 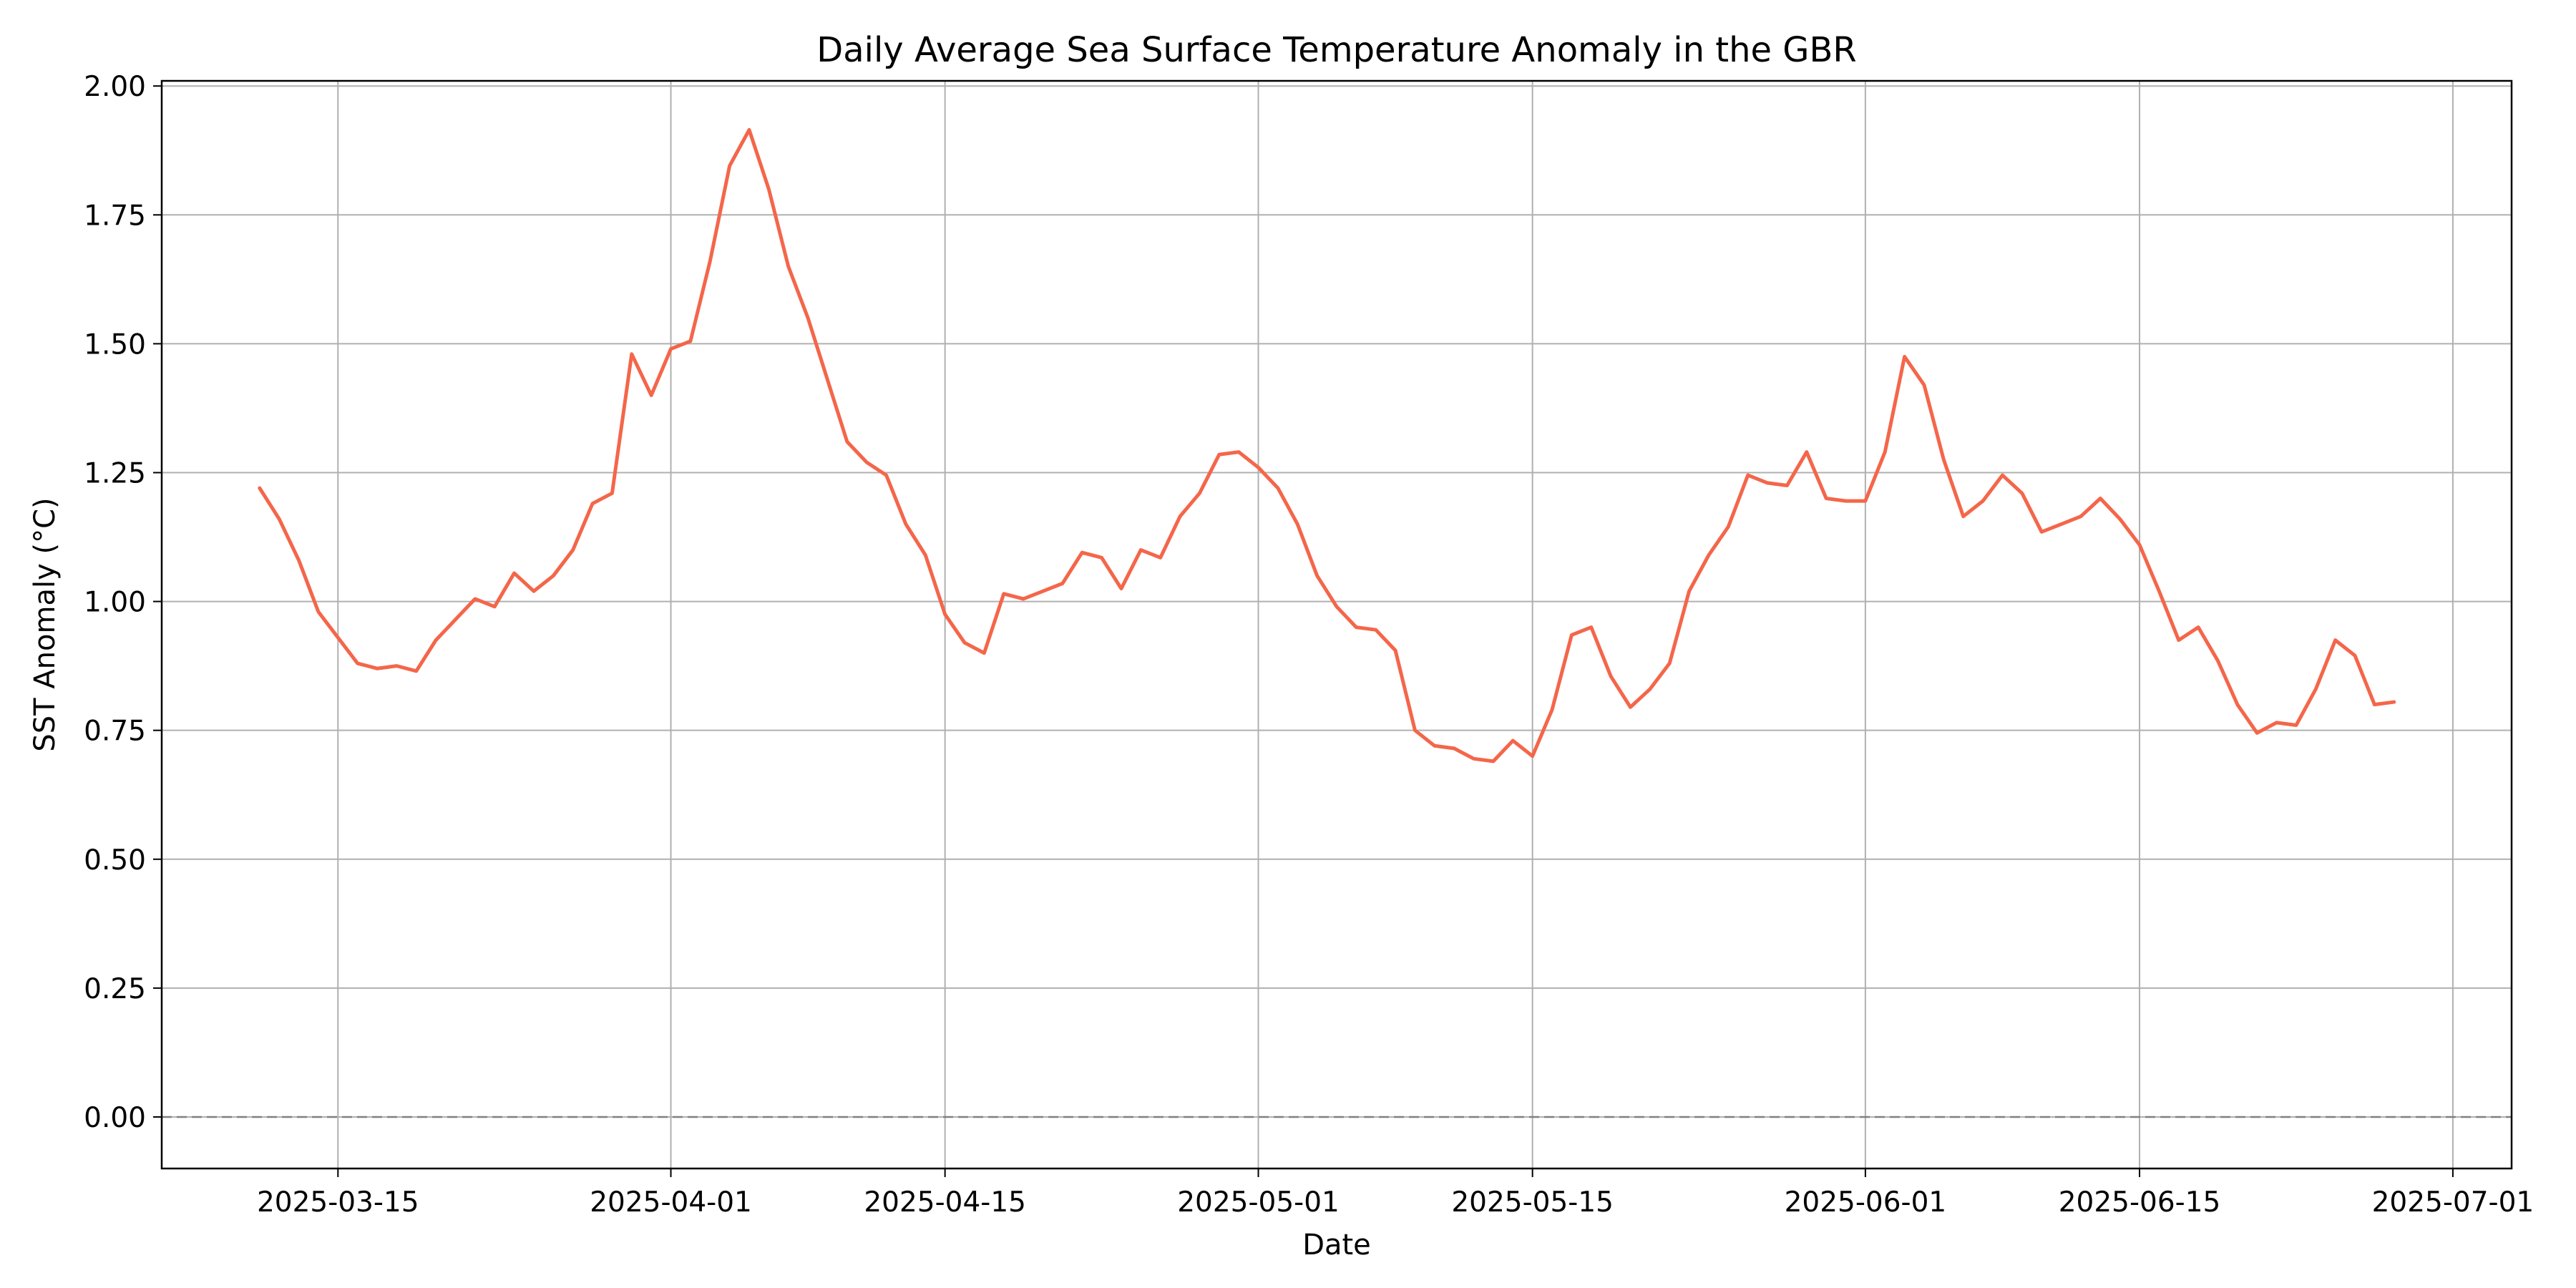 What do you see at coordinates (115, 1118) in the screenshot?
I see `y-tick-label: 0.00` at bounding box center [115, 1118].